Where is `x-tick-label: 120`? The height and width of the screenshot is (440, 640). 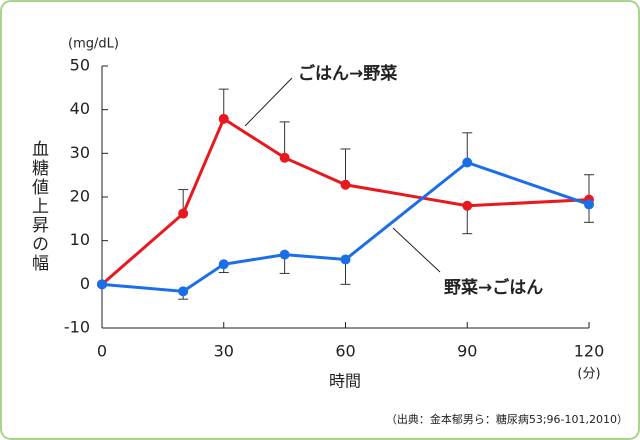
x-tick-label: 120 is located at coordinates (589, 351).